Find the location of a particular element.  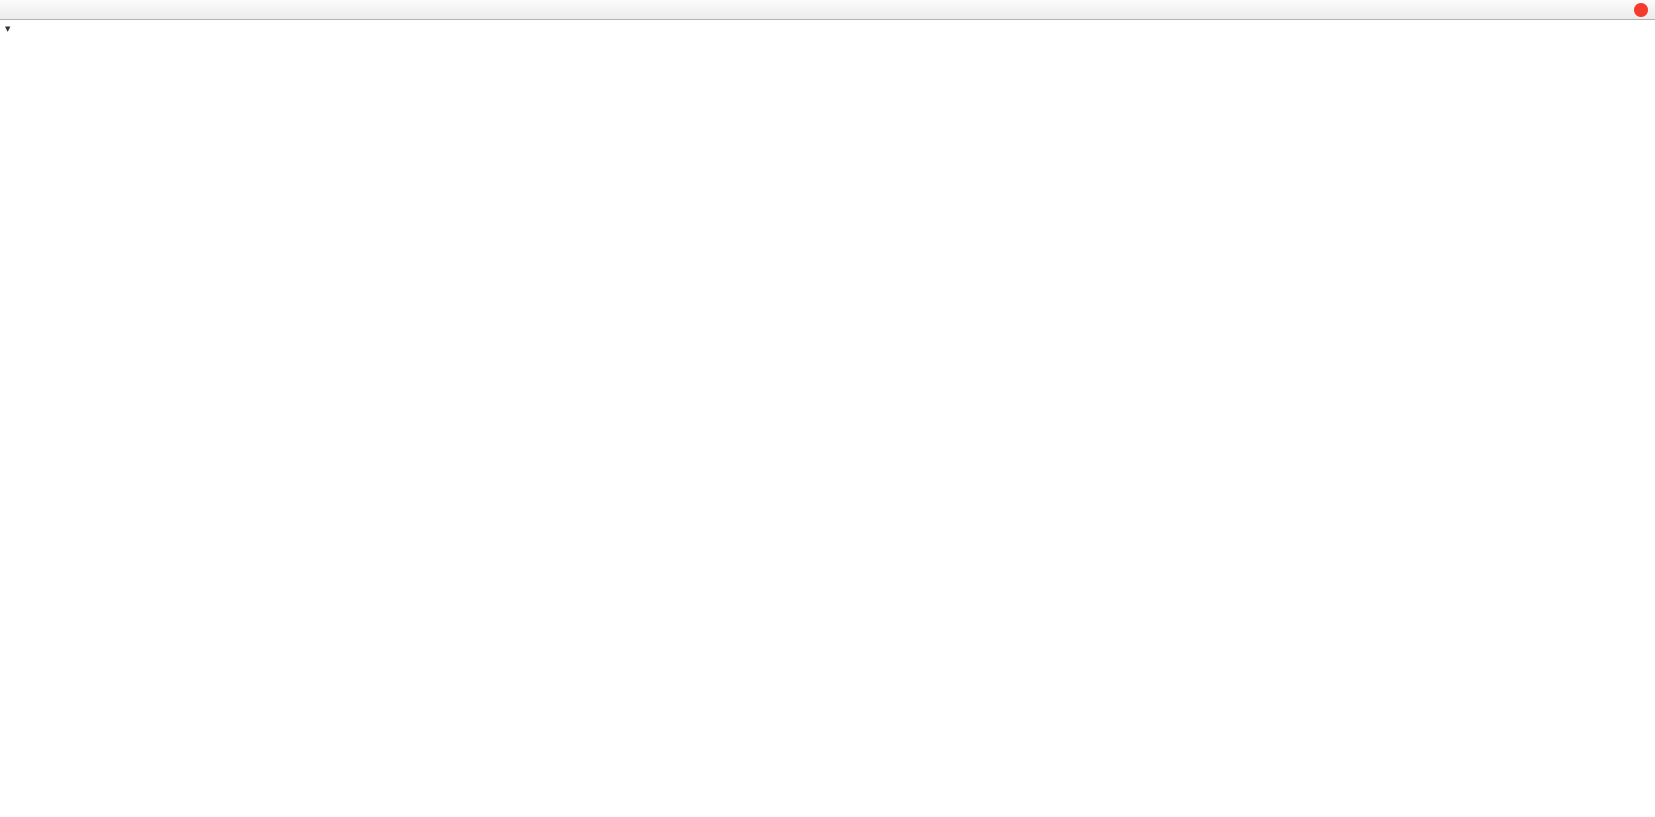

toolbar is located at coordinates (827, 10).